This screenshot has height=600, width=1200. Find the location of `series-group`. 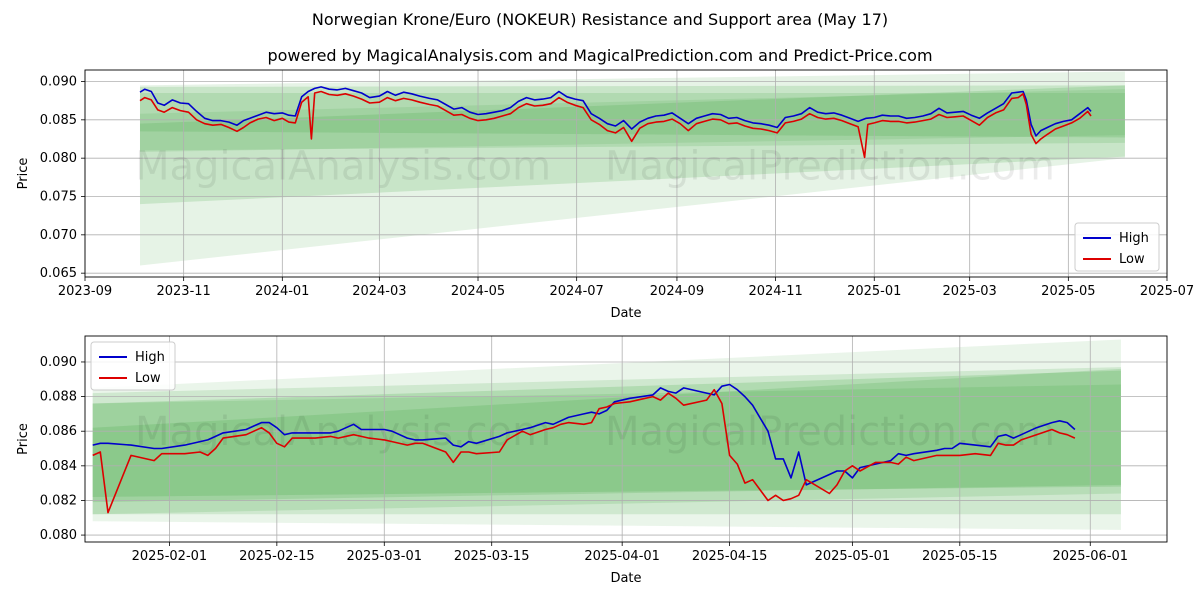

series-group is located at coordinates (615, 122).